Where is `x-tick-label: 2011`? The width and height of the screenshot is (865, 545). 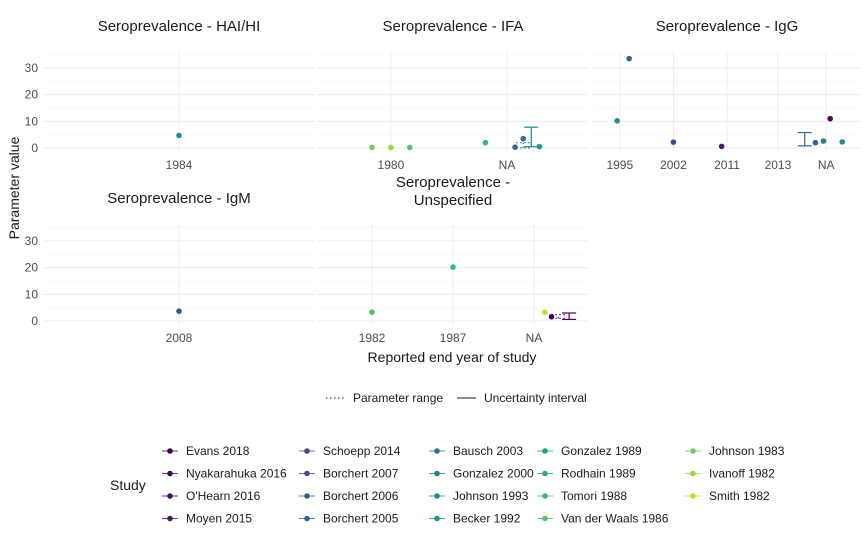
x-tick-label: 2011 is located at coordinates (727, 165).